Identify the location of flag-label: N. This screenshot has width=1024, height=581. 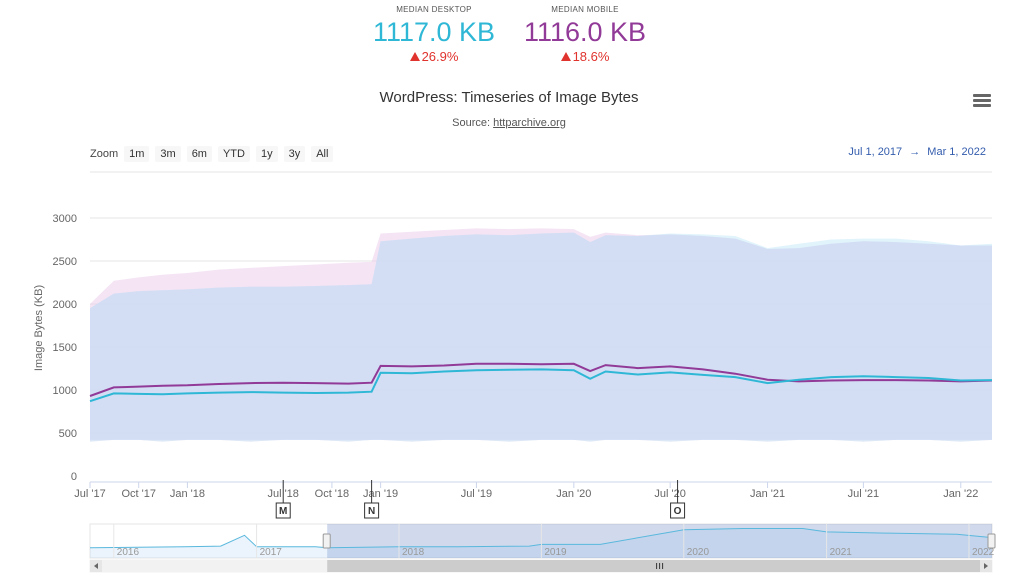
(371, 511).